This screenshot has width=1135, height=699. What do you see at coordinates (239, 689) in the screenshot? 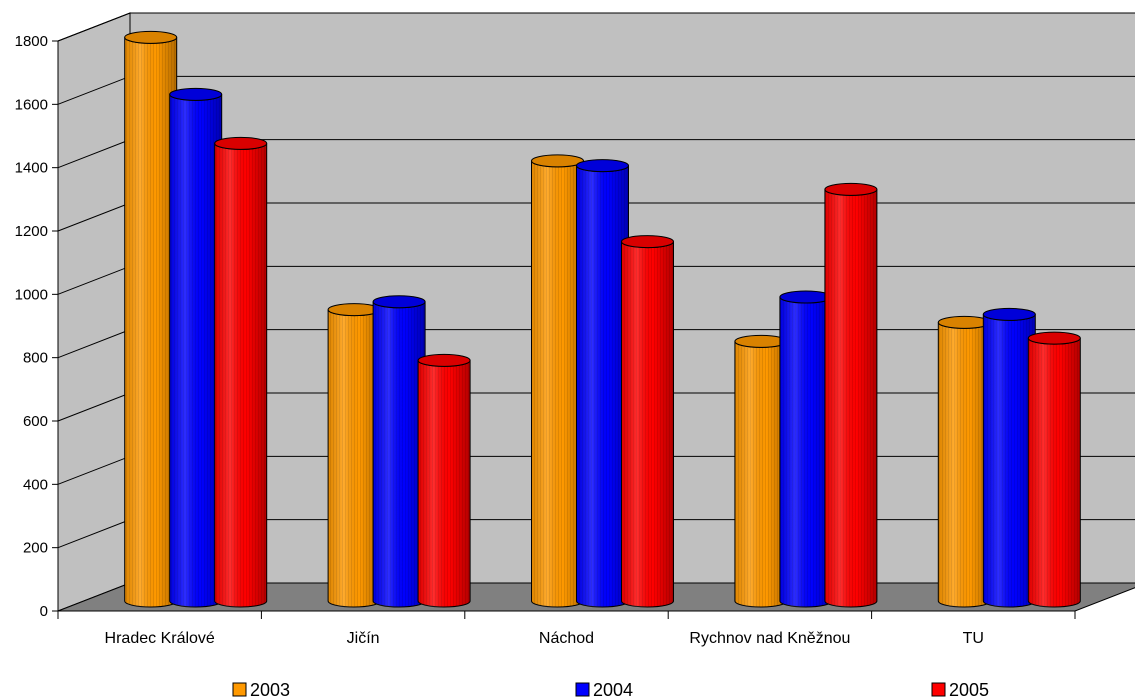
I see `legend-swatch-2003` at bounding box center [239, 689].